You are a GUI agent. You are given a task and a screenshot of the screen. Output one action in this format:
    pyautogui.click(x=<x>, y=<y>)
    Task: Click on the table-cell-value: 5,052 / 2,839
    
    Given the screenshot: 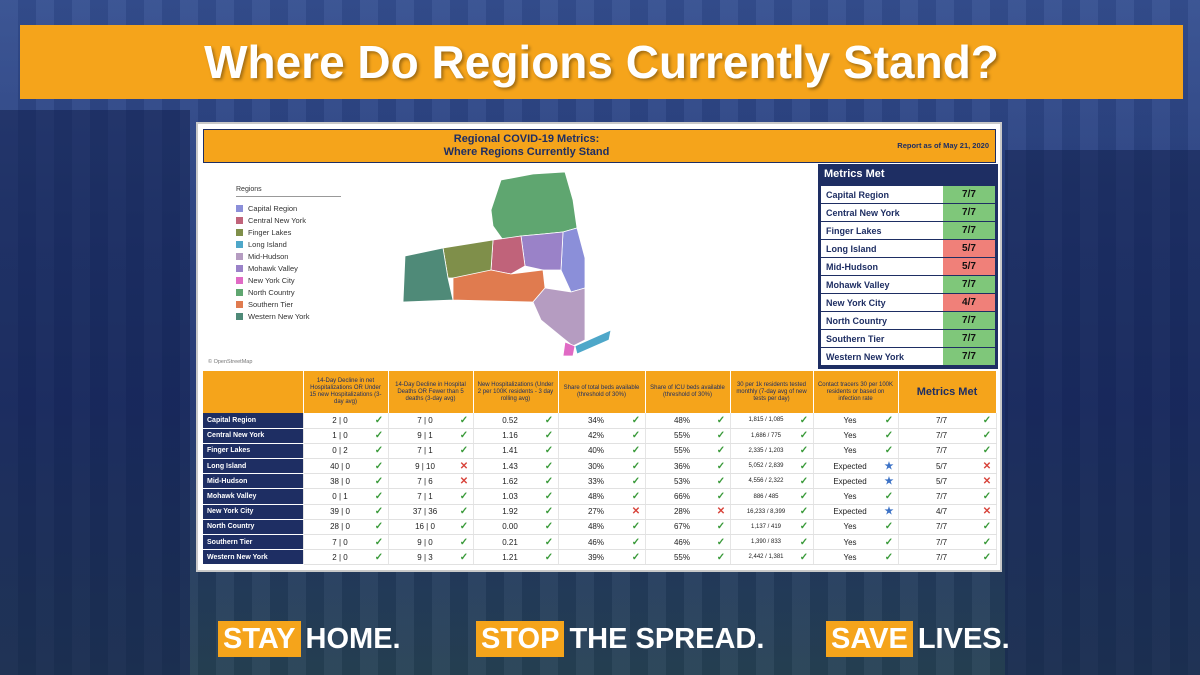 What is the action you would take?
    pyautogui.click(x=766, y=466)
    